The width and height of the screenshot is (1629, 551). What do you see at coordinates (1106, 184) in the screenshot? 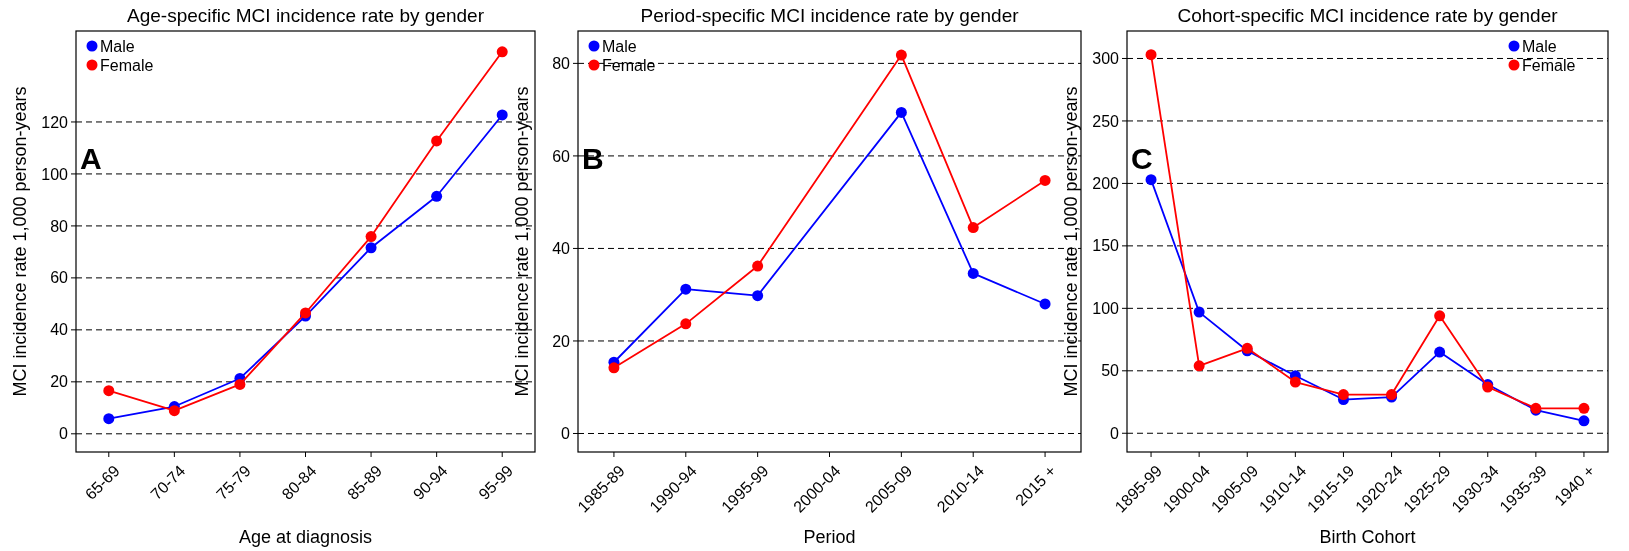
I see `y-tick-label: 200` at bounding box center [1106, 184].